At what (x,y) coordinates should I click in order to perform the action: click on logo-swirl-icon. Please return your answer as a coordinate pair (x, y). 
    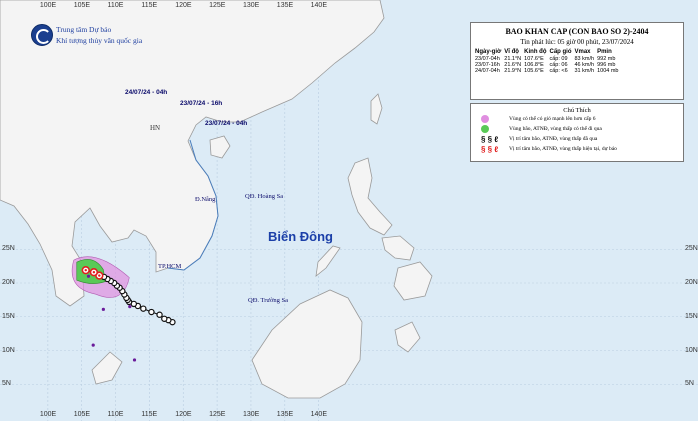
    Looking at the image, I should click on (43, 36).